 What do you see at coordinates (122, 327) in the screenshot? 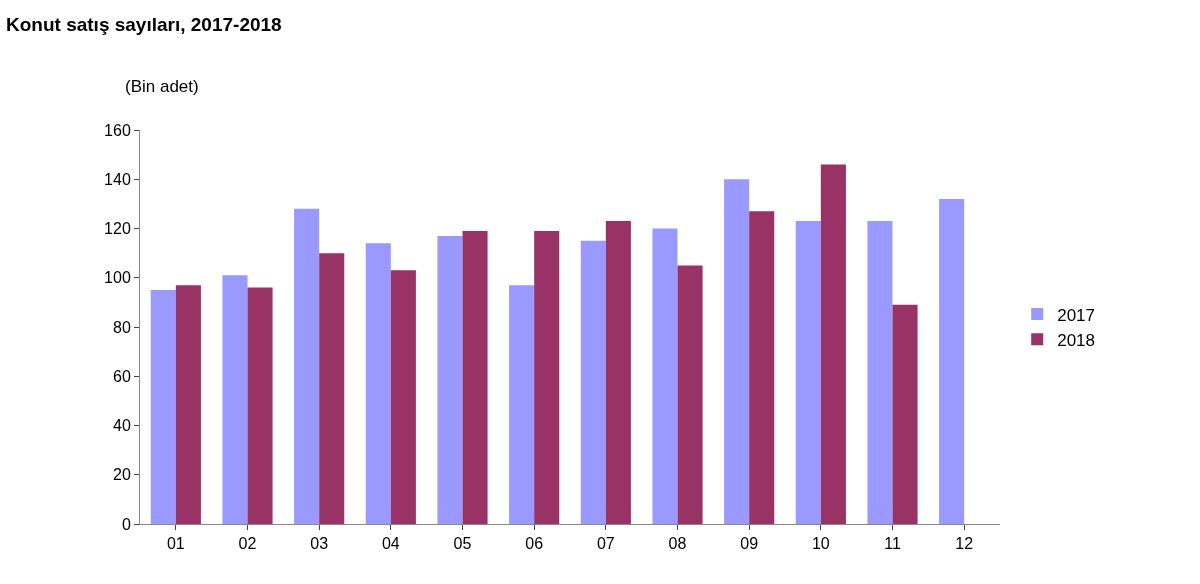
I see `y-tick-label: 80` at bounding box center [122, 327].